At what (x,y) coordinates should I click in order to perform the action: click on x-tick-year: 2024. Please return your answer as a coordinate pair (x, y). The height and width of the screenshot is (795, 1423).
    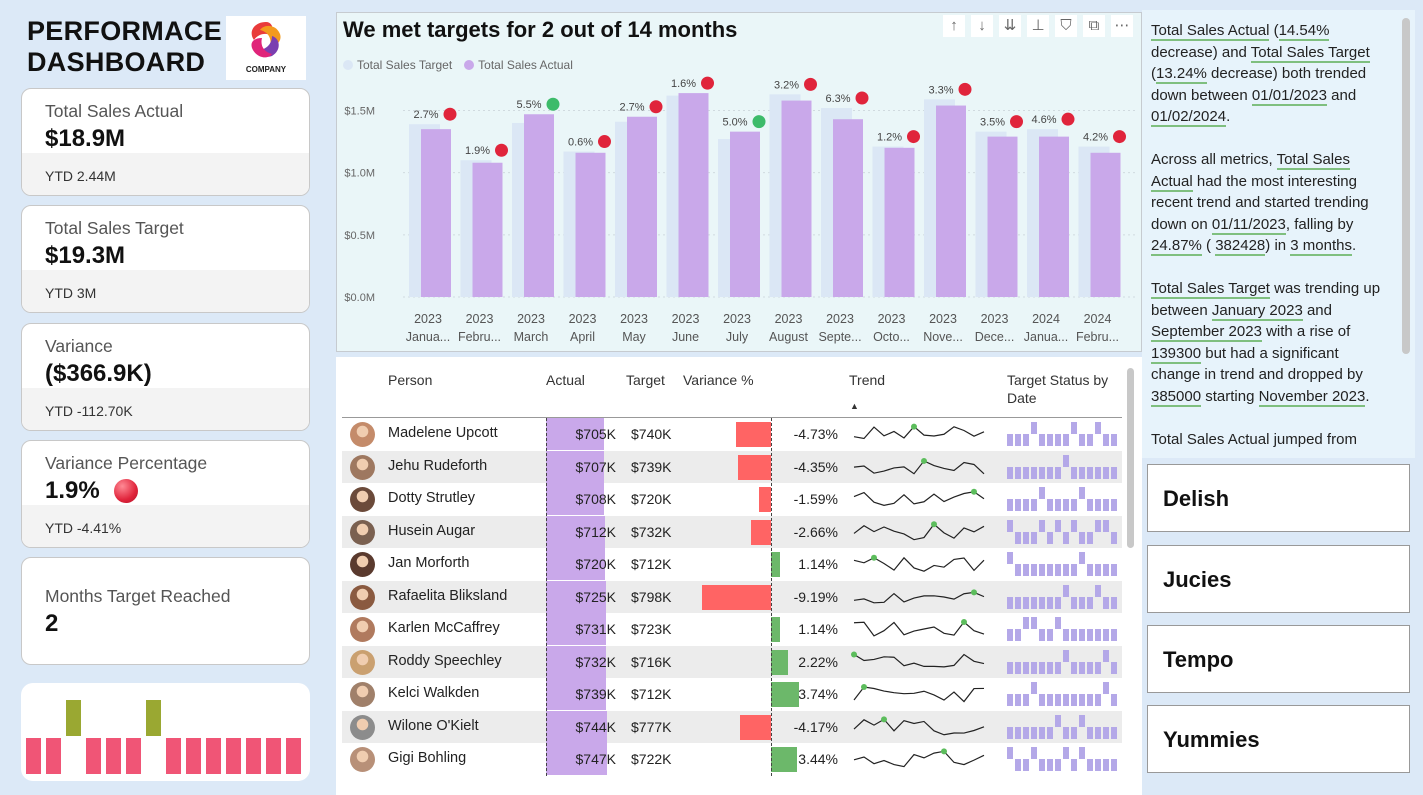
    Looking at the image, I should click on (1046, 319).